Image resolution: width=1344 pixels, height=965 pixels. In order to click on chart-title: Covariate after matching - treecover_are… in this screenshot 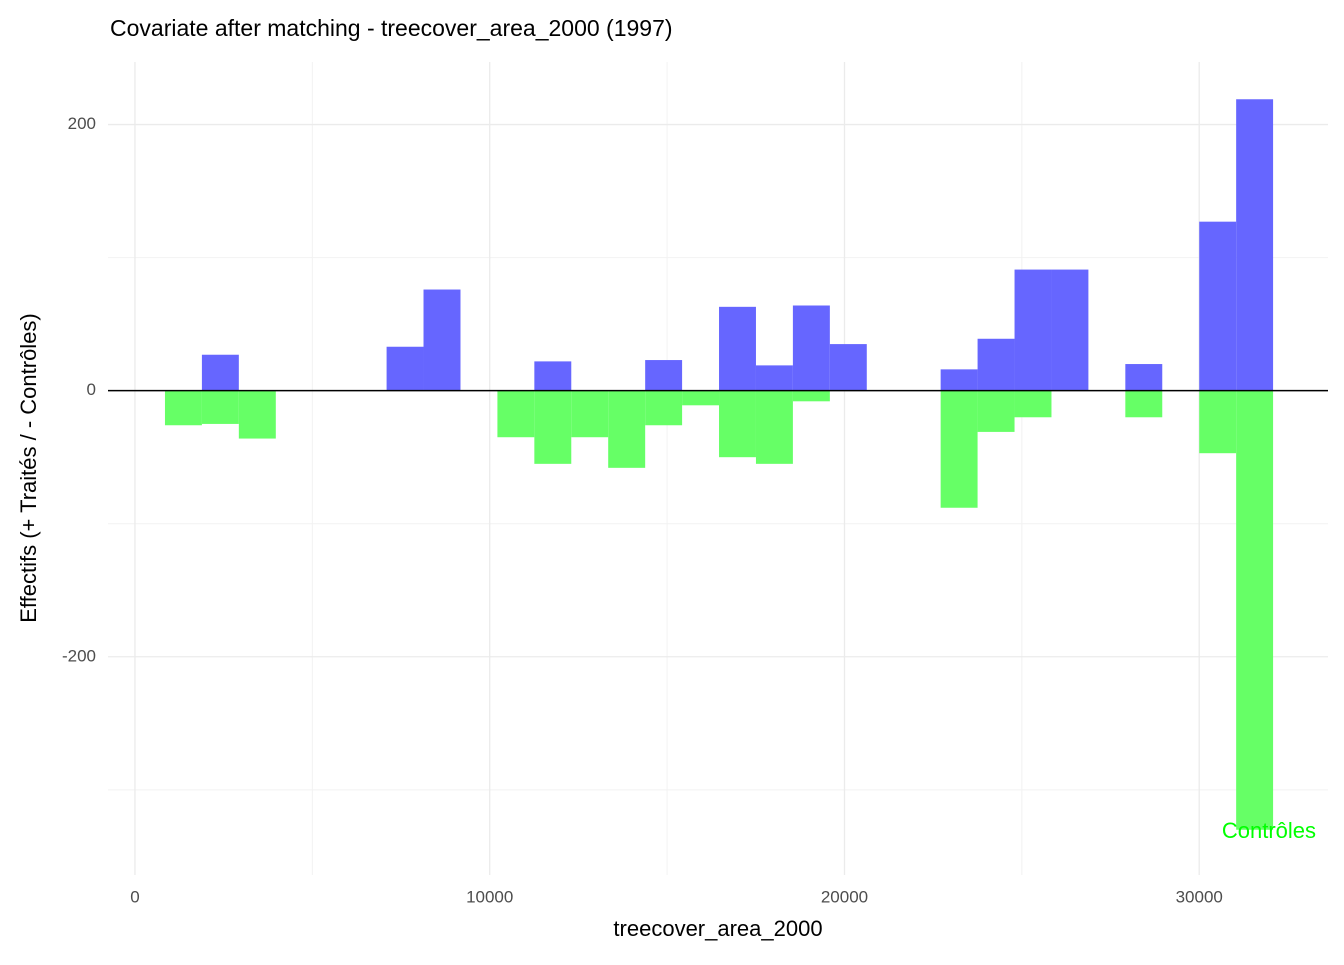, I will do `click(391, 28)`.